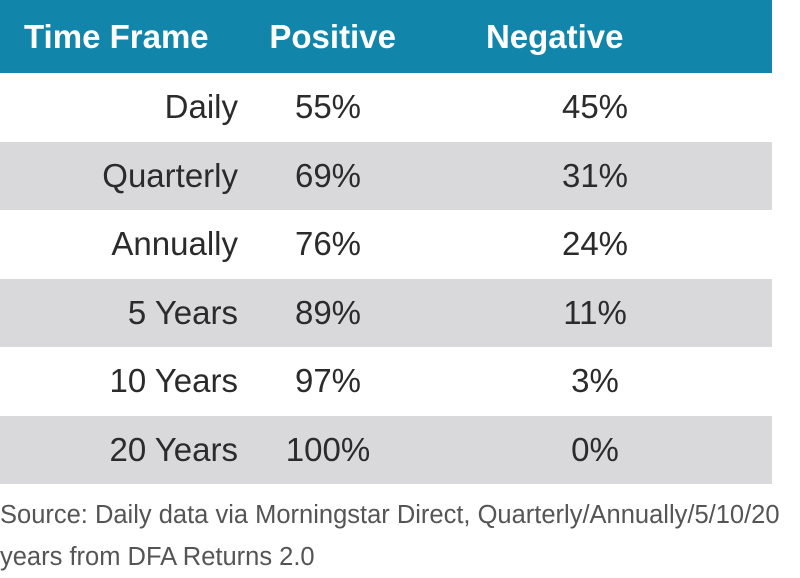  Describe the element at coordinates (554, 36) in the screenshot. I see `header-negative: Negative` at that location.